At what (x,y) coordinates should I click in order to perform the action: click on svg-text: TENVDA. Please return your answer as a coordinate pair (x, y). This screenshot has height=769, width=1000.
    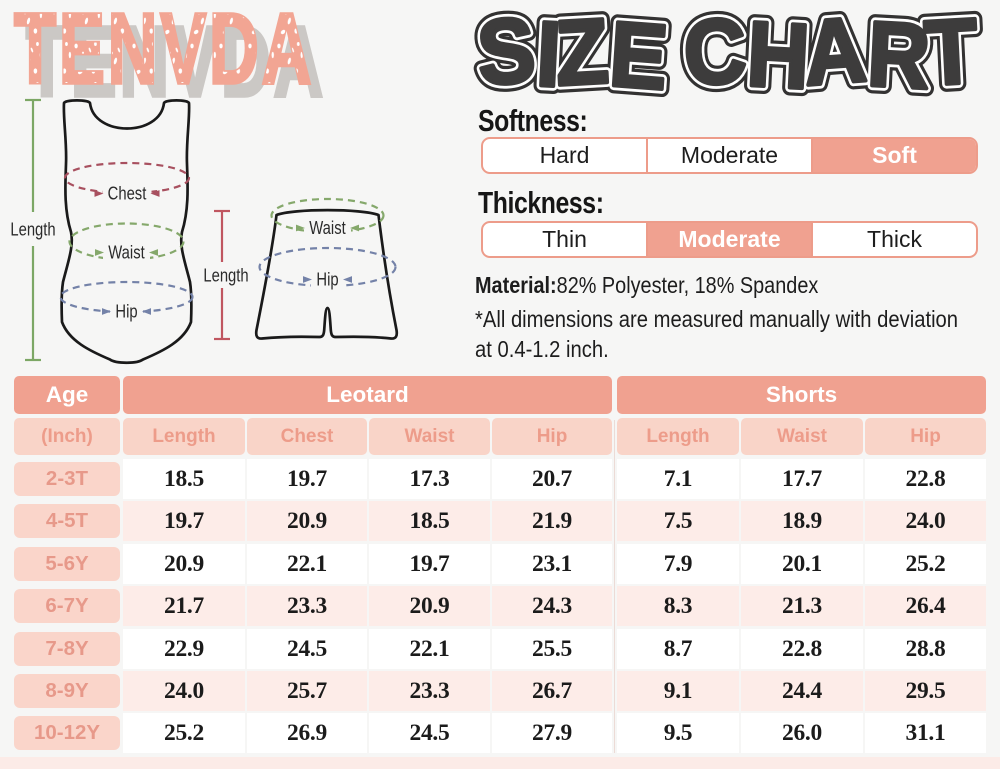
    Looking at the image, I should click on (164, 52).